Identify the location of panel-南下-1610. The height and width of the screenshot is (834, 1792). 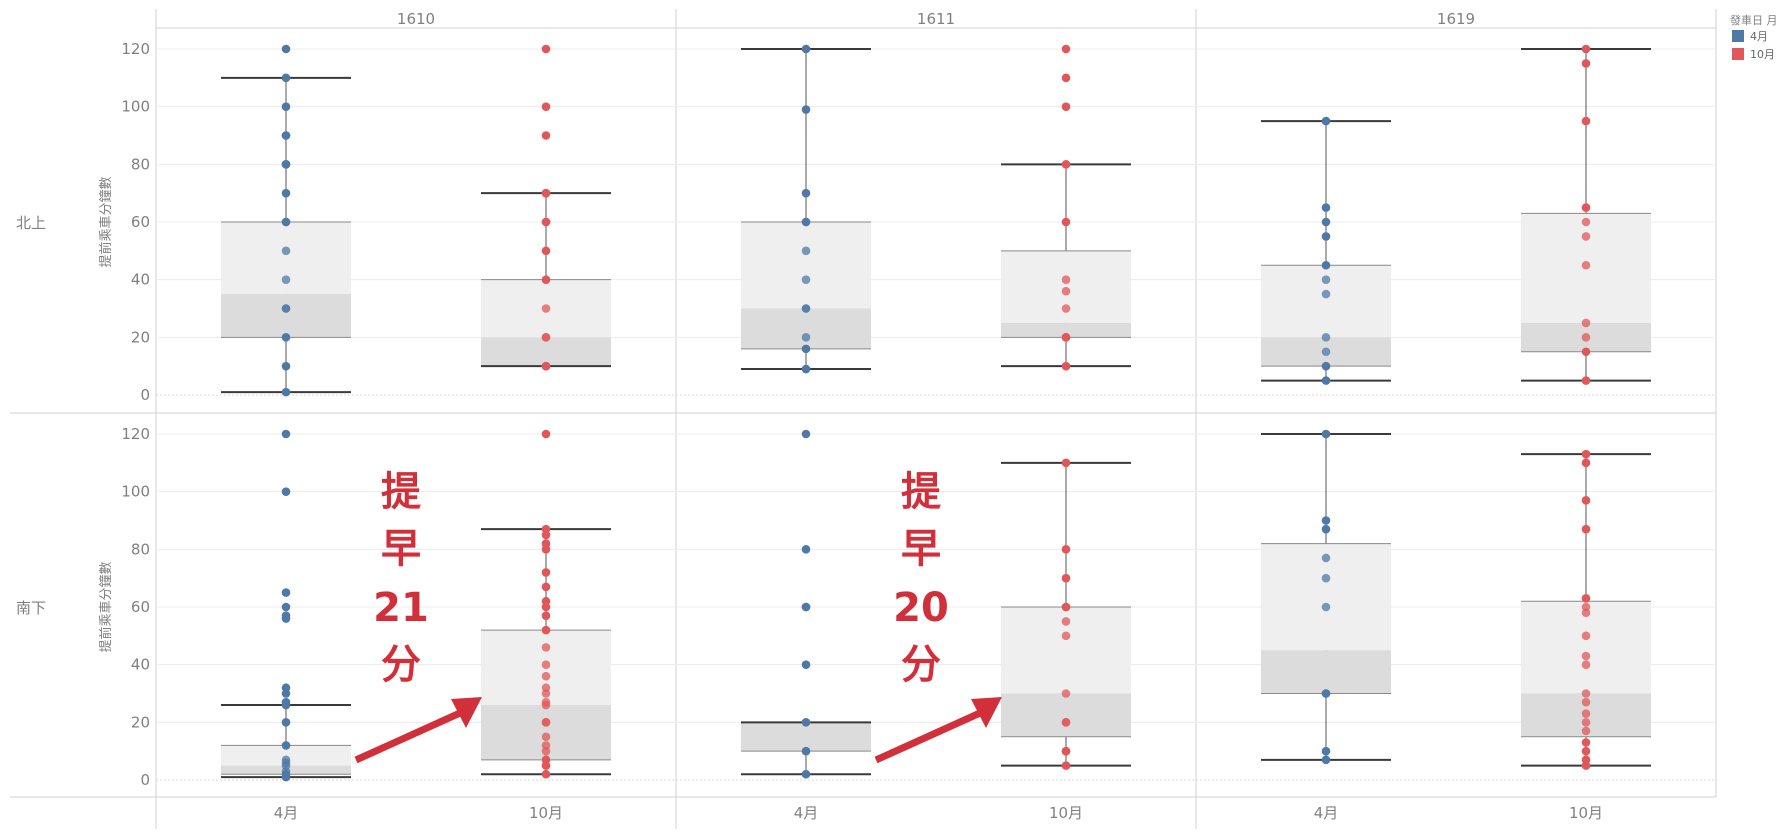
(416, 605).